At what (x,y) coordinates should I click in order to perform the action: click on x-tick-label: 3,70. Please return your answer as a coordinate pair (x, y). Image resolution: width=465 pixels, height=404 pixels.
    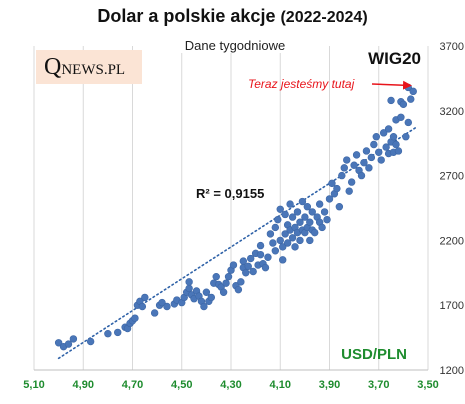
    Looking at the image, I should click on (378, 385).